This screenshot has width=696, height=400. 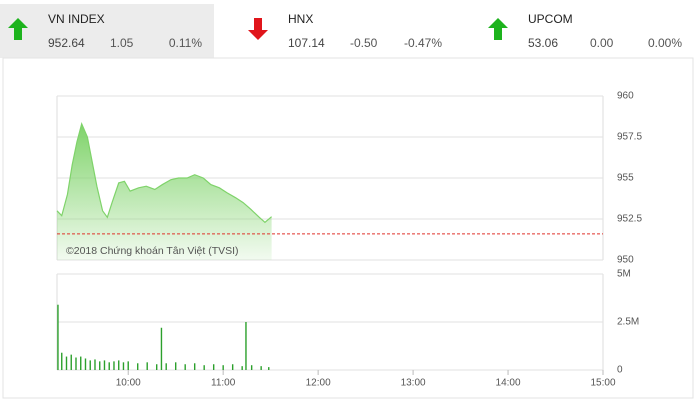 I want to click on index-percent: 0.11%, so click(x=185, y=43).